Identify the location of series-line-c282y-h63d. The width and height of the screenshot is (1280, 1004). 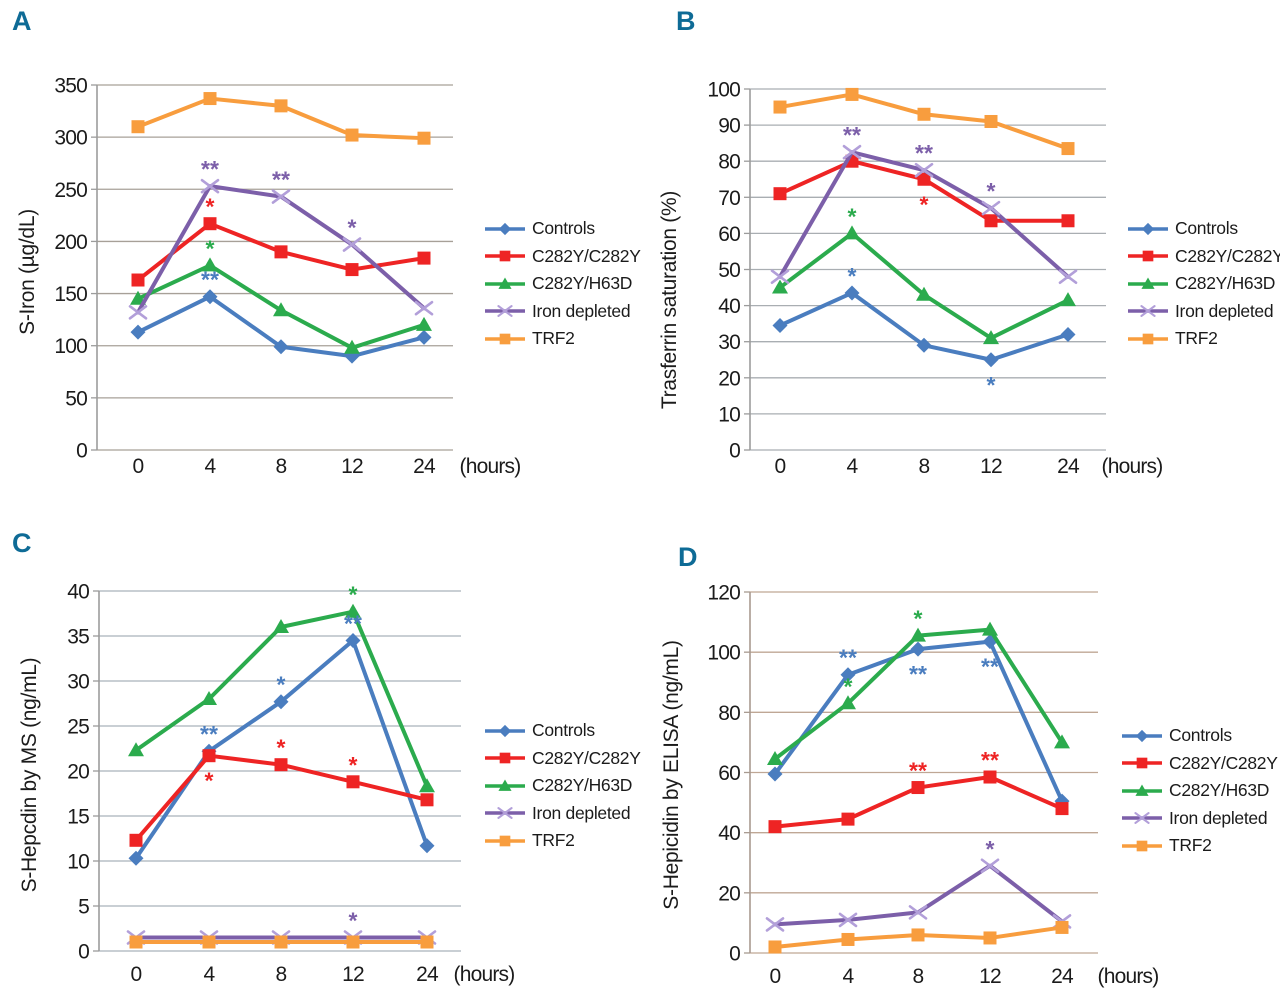
(281, 698).